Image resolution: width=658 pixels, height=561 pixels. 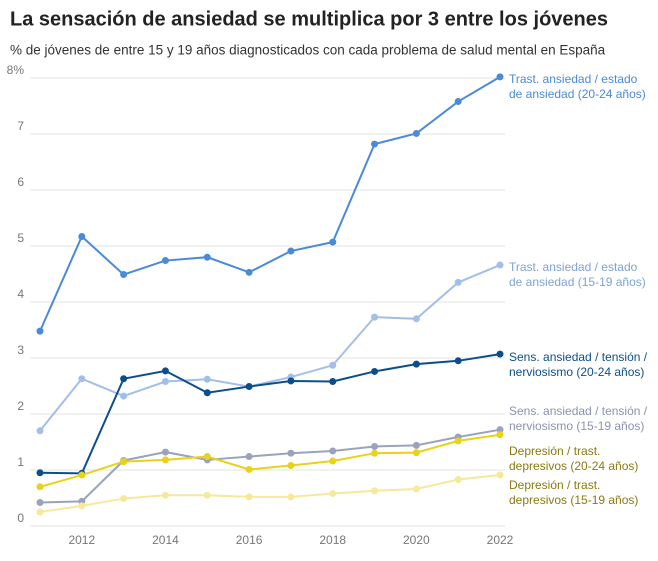 I want to click on y-tick-label: 7, so click(x=20, y=126).